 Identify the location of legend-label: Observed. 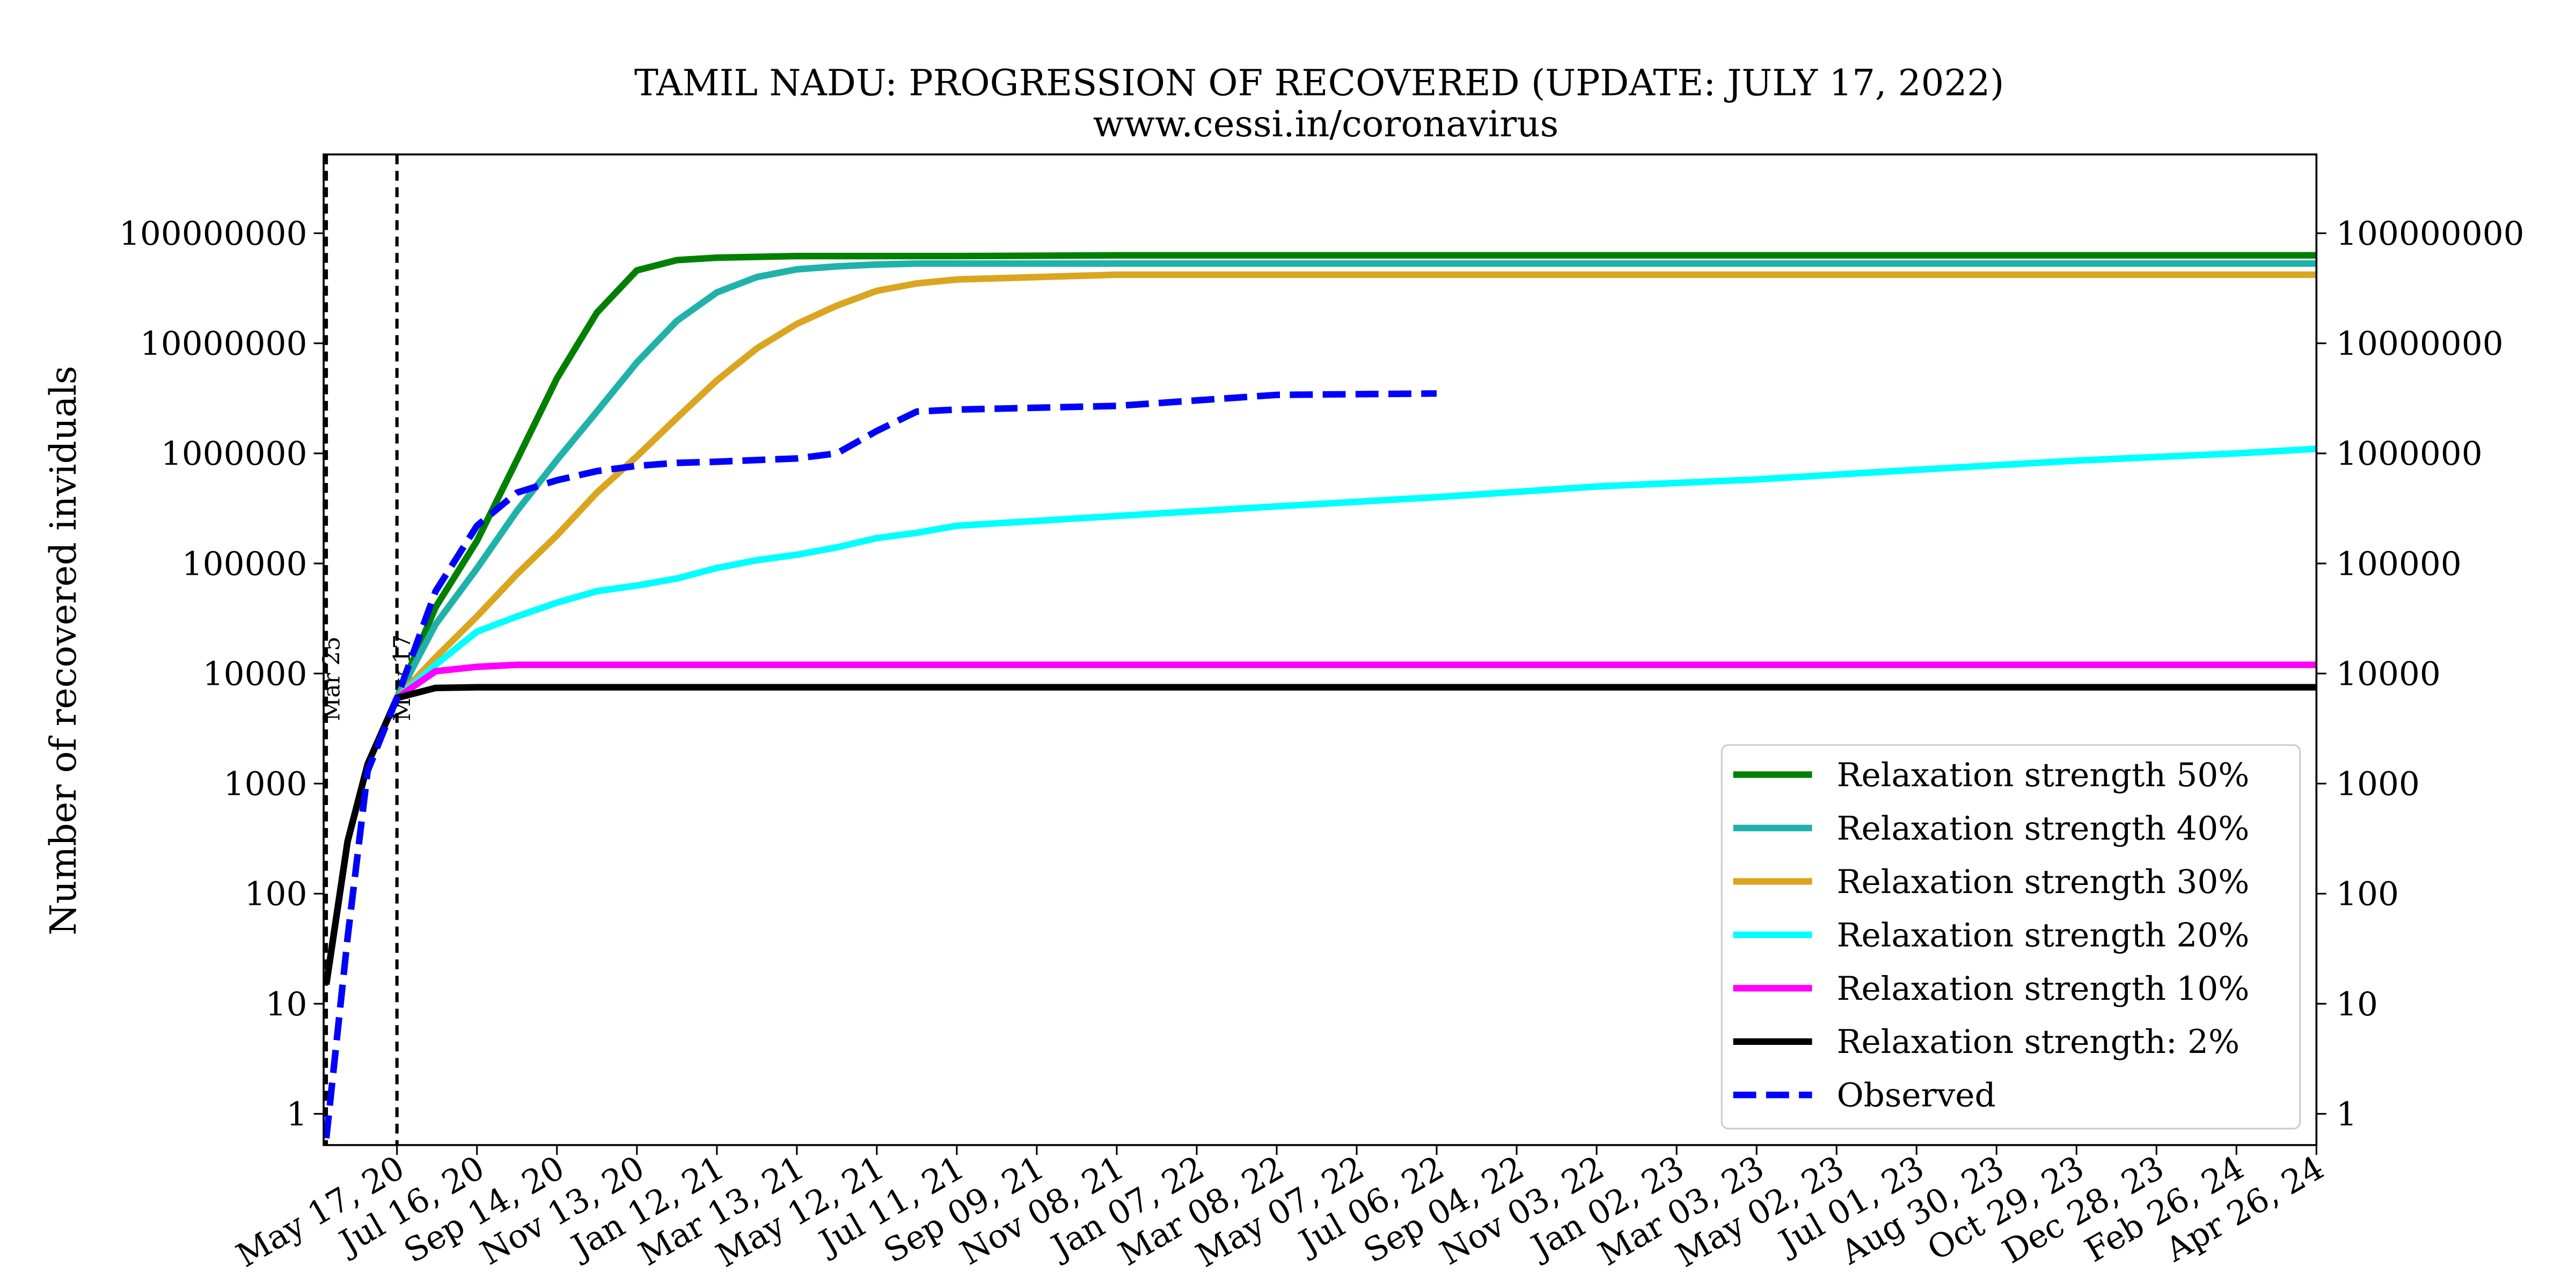
(1915, 1096).